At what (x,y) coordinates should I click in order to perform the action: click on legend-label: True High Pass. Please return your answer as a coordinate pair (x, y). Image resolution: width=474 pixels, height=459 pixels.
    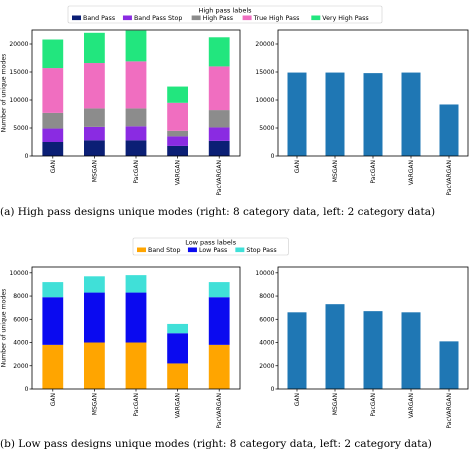
    Looking at the image, I should click on (276, 18).